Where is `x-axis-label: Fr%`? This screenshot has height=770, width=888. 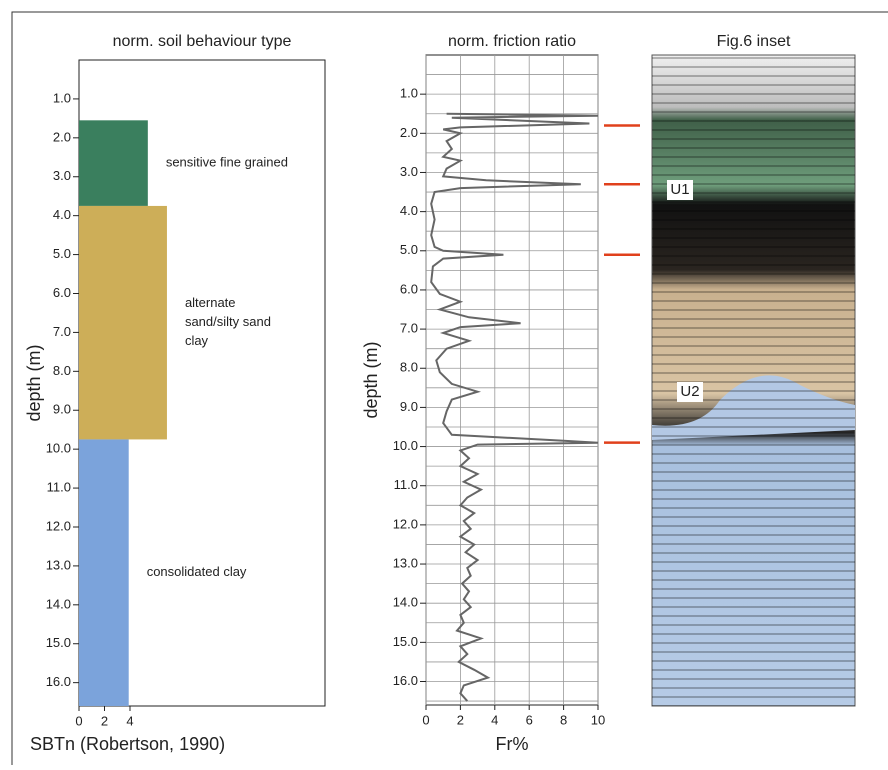 x-axis-label: Fr% is located at coordinates (512, 744).